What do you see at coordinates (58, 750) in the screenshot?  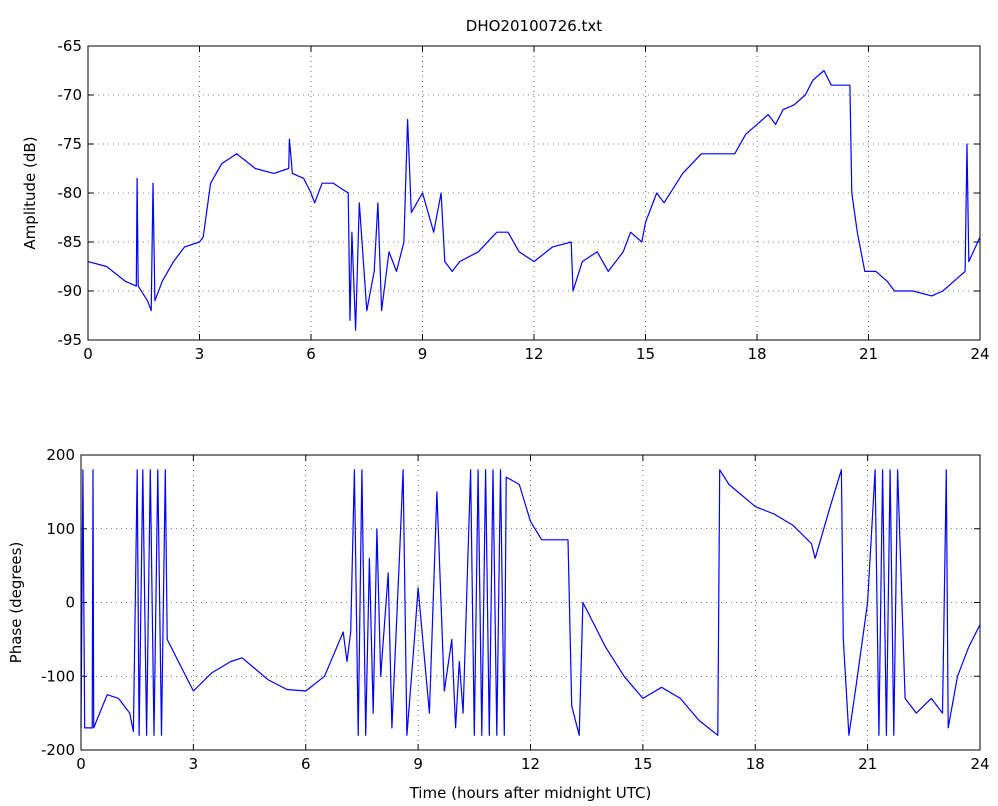 I see `y-tick-label: -200` at bounding box center [58, 750].